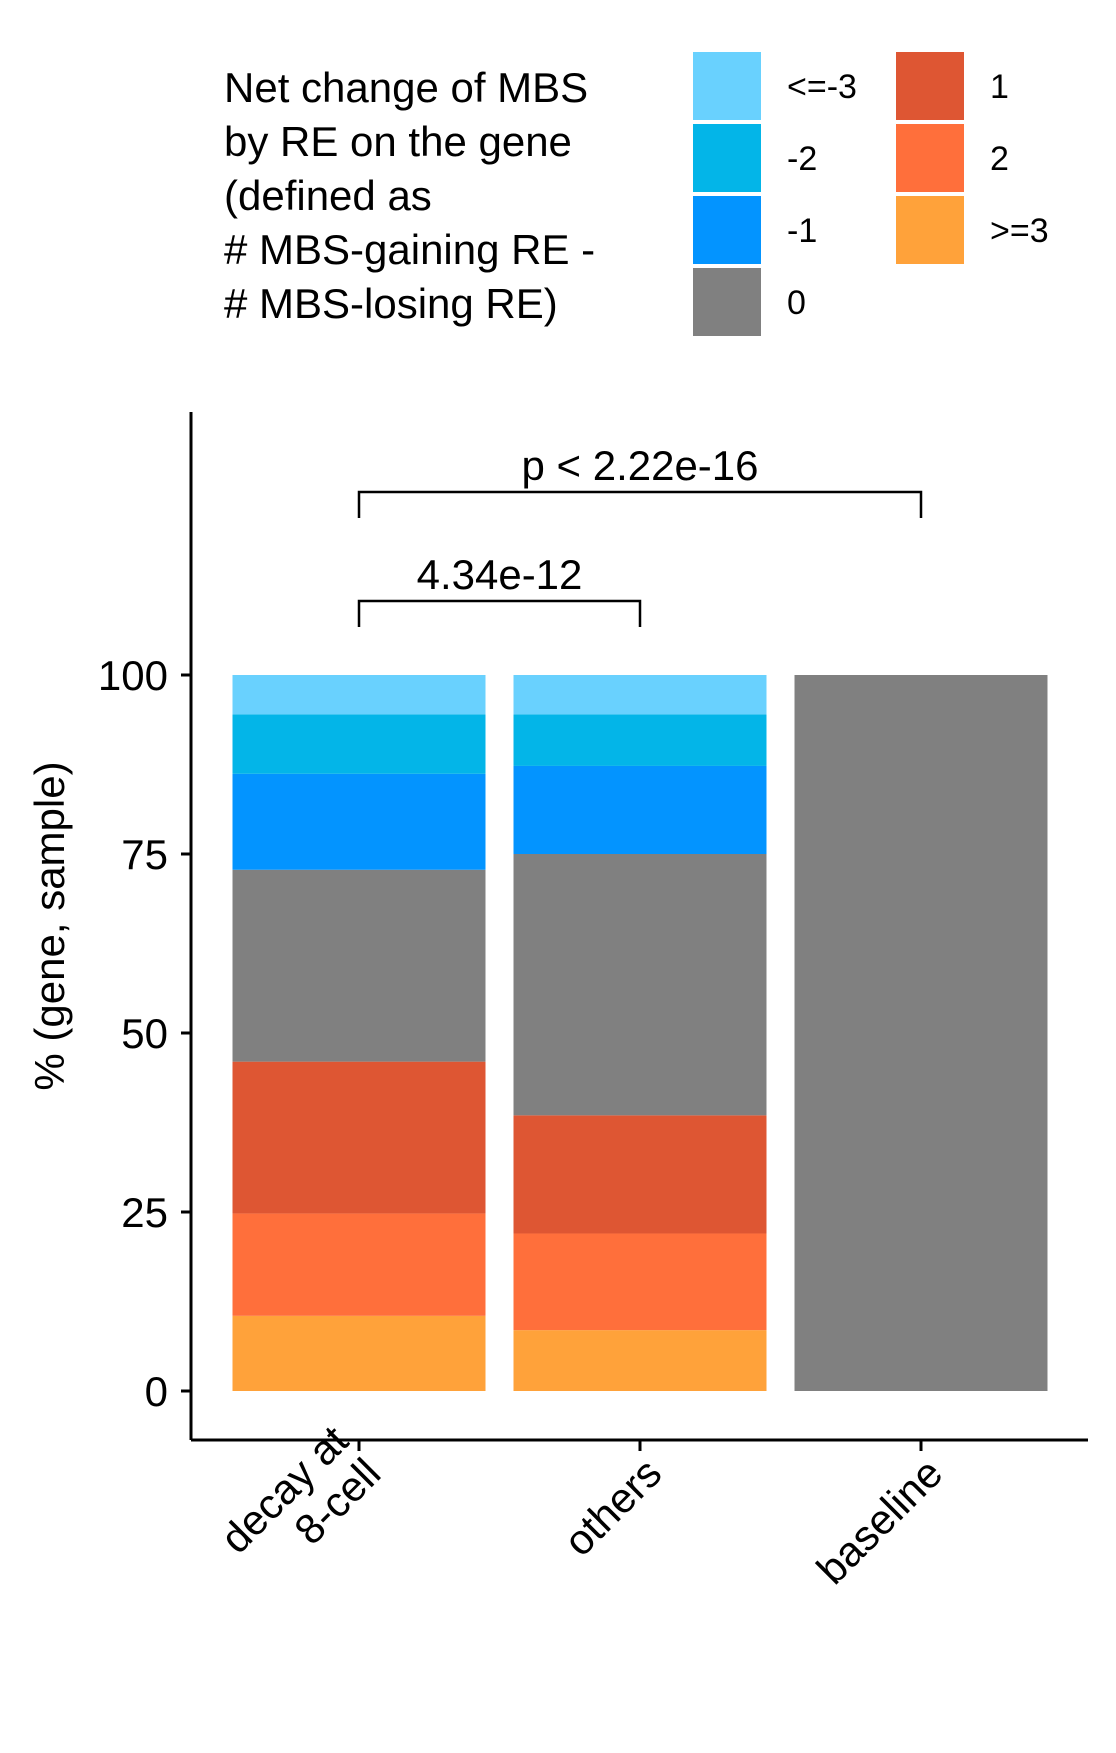 This screenshot has height=1753, width=1116. What do you see at coordinates (398, 141) in the screenshot?
I see `legend-title-line-2: by RE on the gene` at bounding box center [398, 141].